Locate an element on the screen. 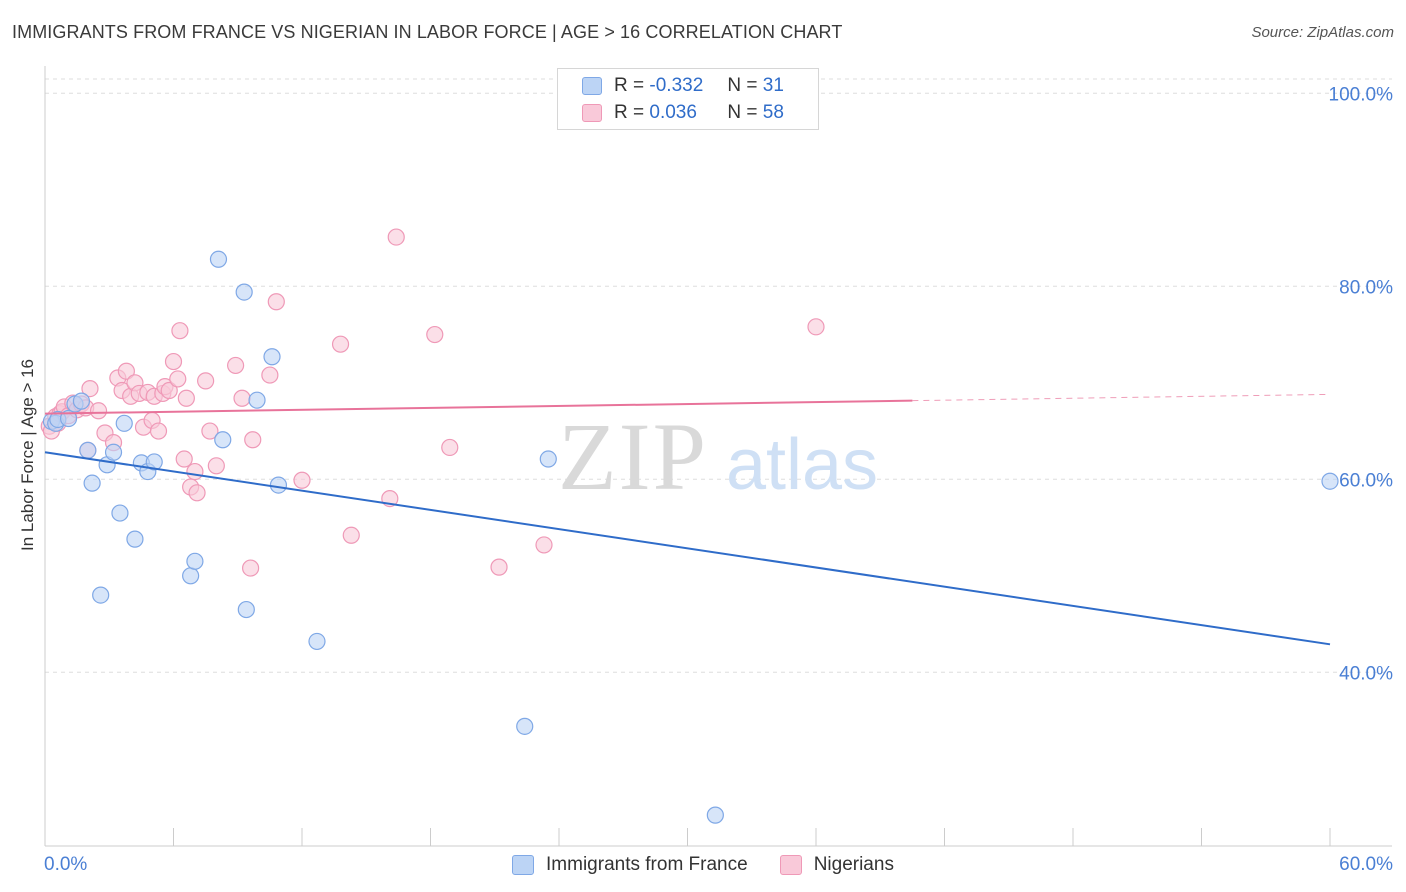  legend-item-nigerians: Nigerians is located at coordinates (836, 865).